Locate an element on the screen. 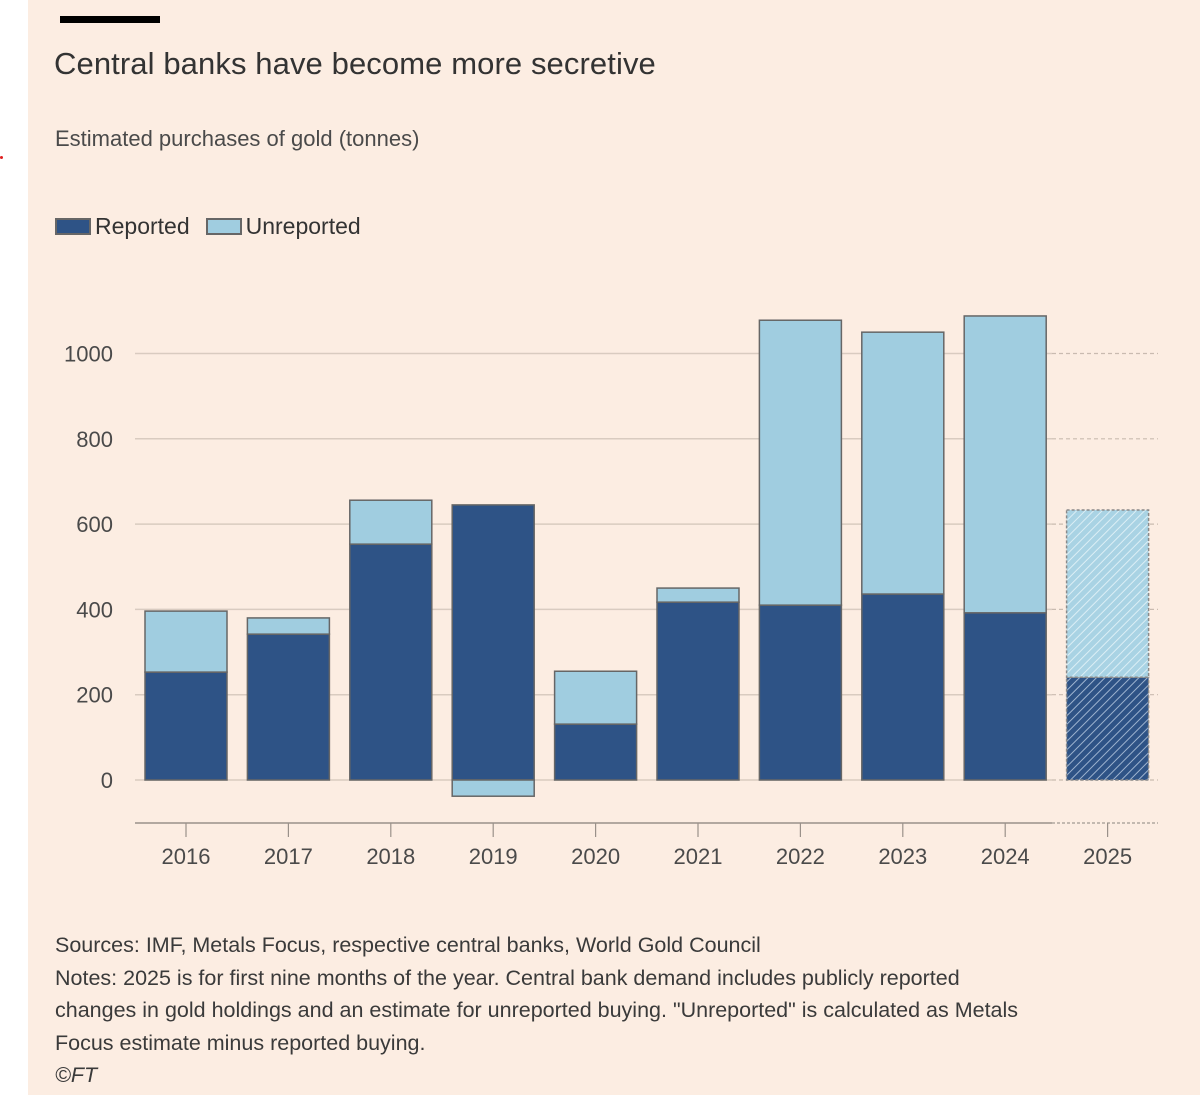 The height and width of the screenshot is (1095, 1200). bar-group-2017 is located at coordinates (288, 699).